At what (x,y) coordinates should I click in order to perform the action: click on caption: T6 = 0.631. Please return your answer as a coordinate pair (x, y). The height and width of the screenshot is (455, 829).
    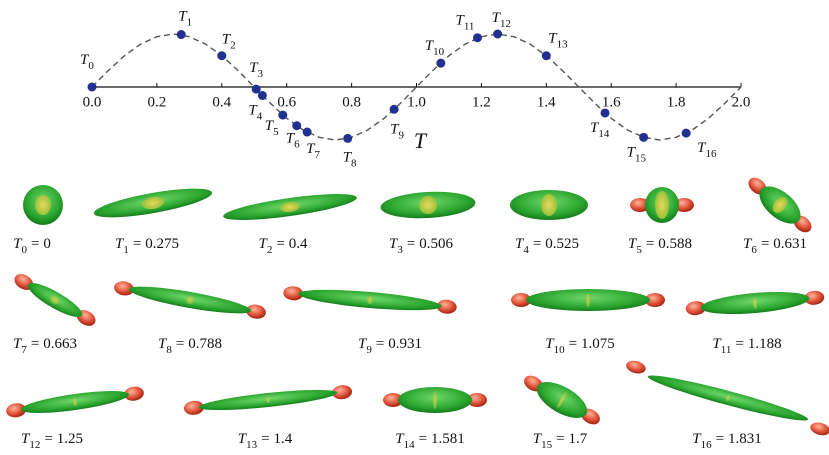
    Looking at the image, I should click on (775, 245).